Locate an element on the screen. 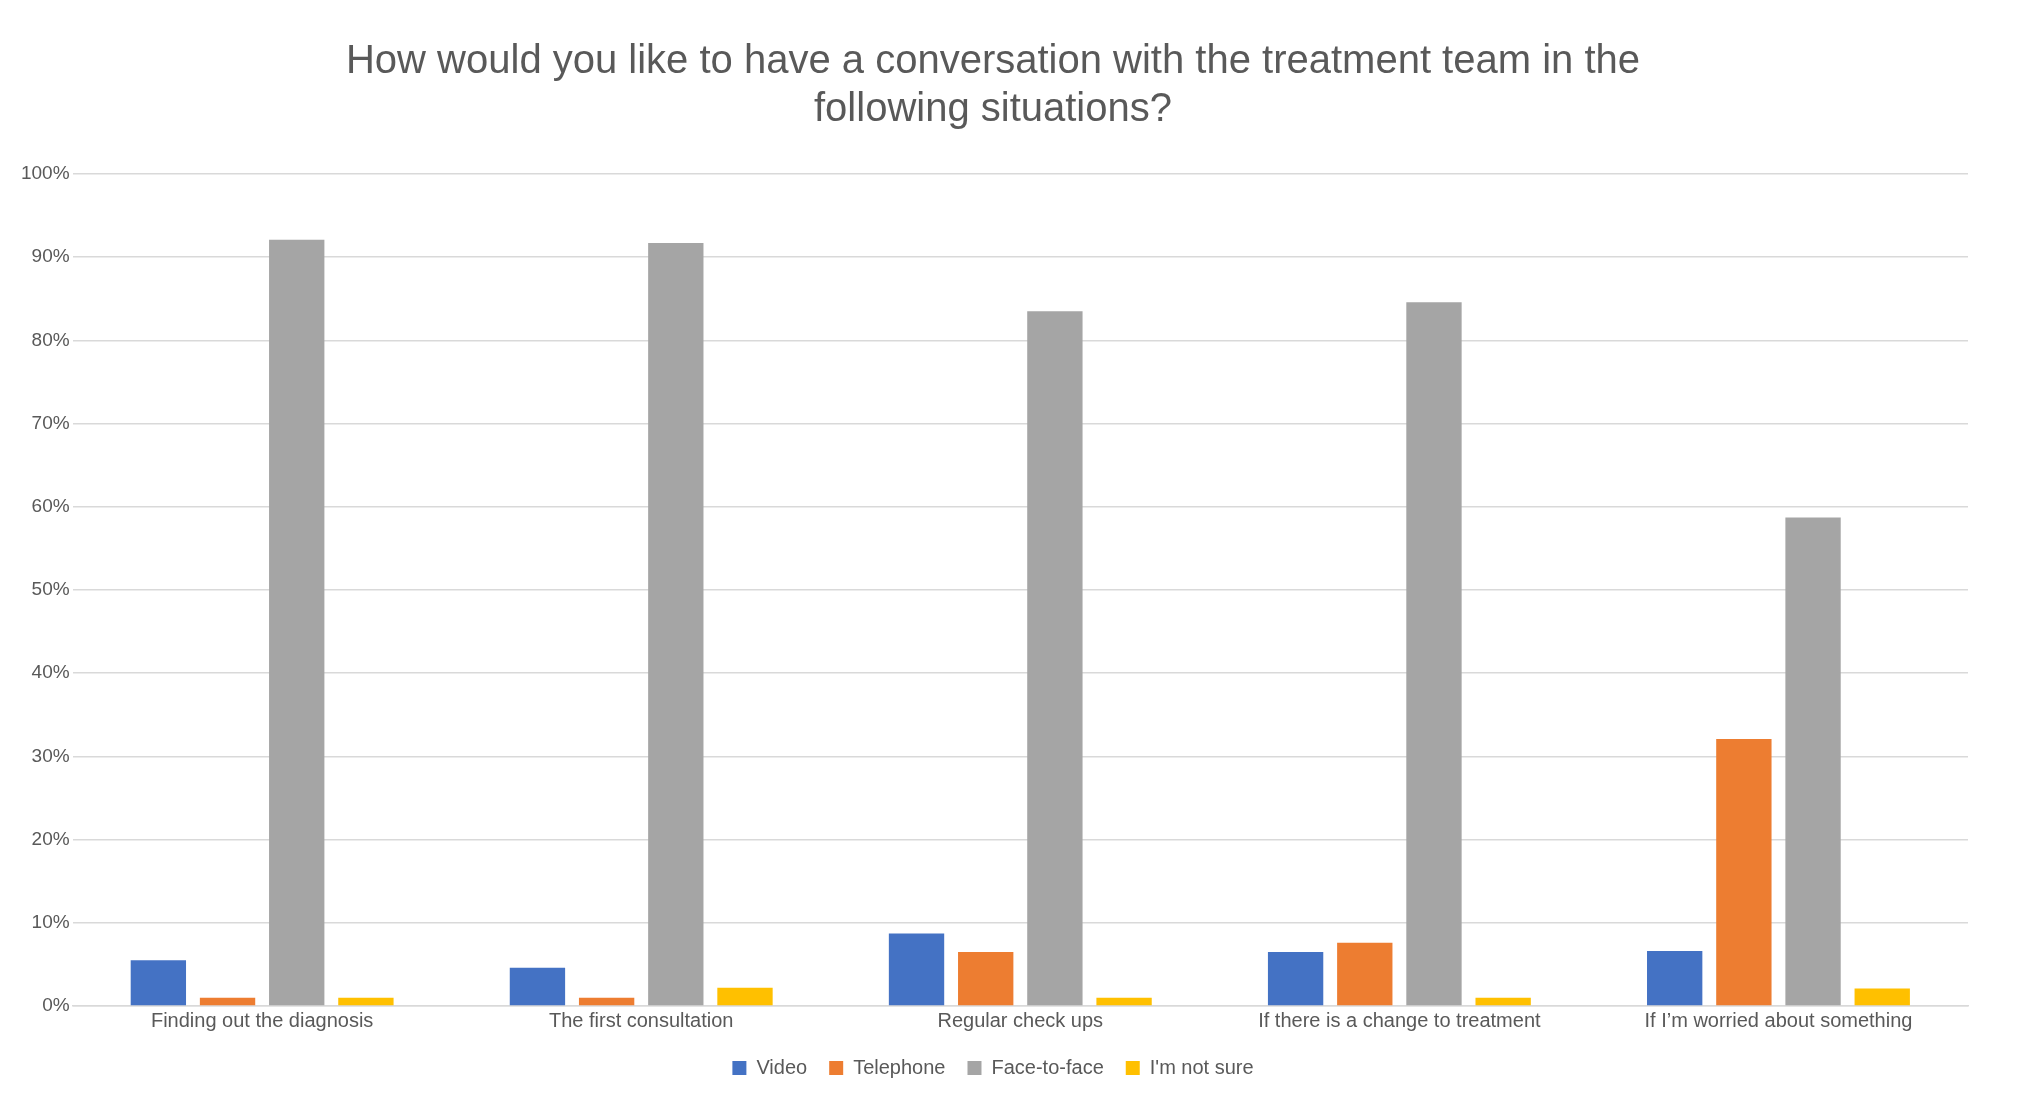 The height and width of the screenshot is (1111, 2022). y-tick-label: 30% is located at coordinates (50, 755).